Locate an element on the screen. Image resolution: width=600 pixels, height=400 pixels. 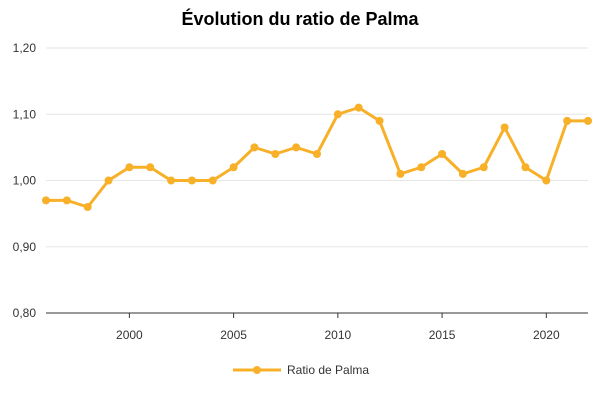
y-tick-label: 1,00 is located at coordinates (25, 181).